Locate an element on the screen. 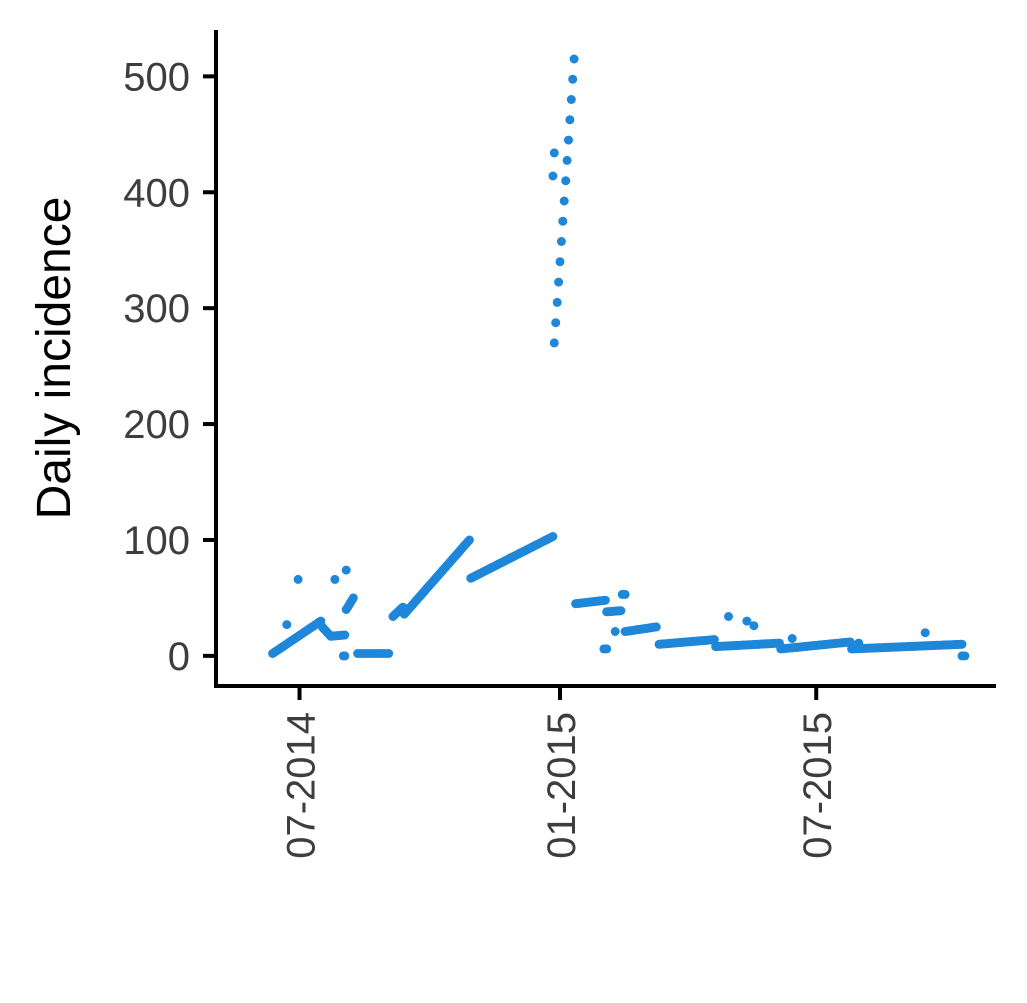  x-tick-label: 07-2014 is located at coordinates (302, 785).